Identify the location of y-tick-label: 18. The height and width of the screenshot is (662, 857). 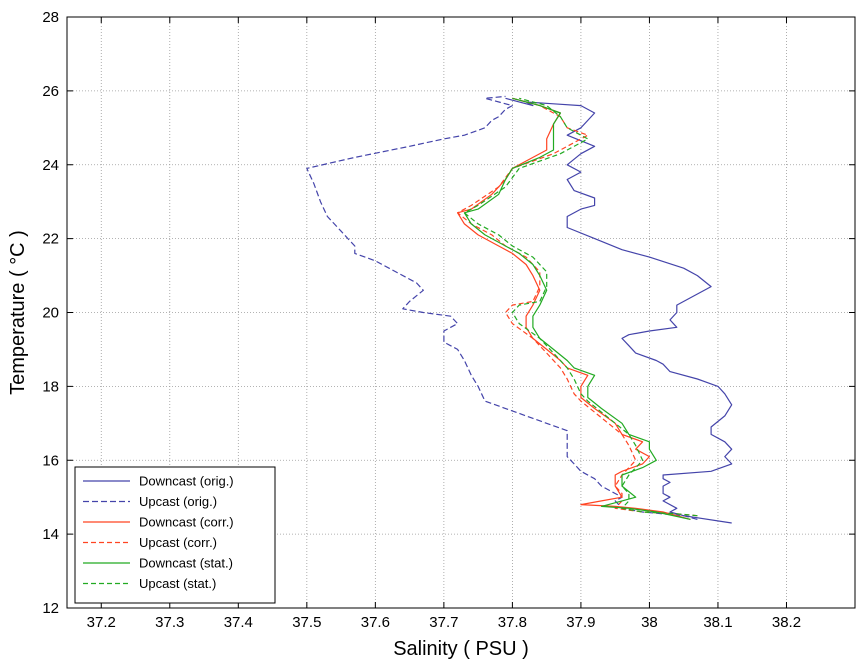
(50, 386).